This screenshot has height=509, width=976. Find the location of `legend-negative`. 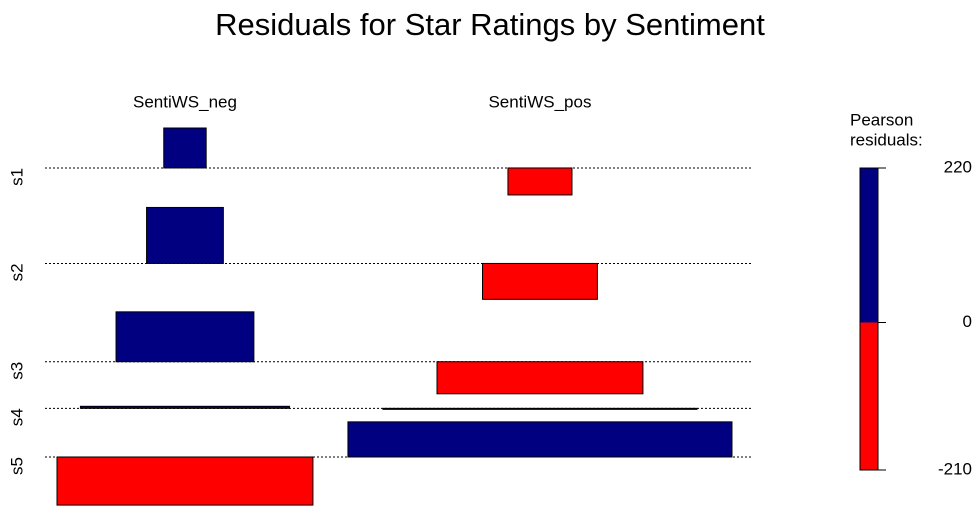

legend-negative is located at coordinates (869, 396).